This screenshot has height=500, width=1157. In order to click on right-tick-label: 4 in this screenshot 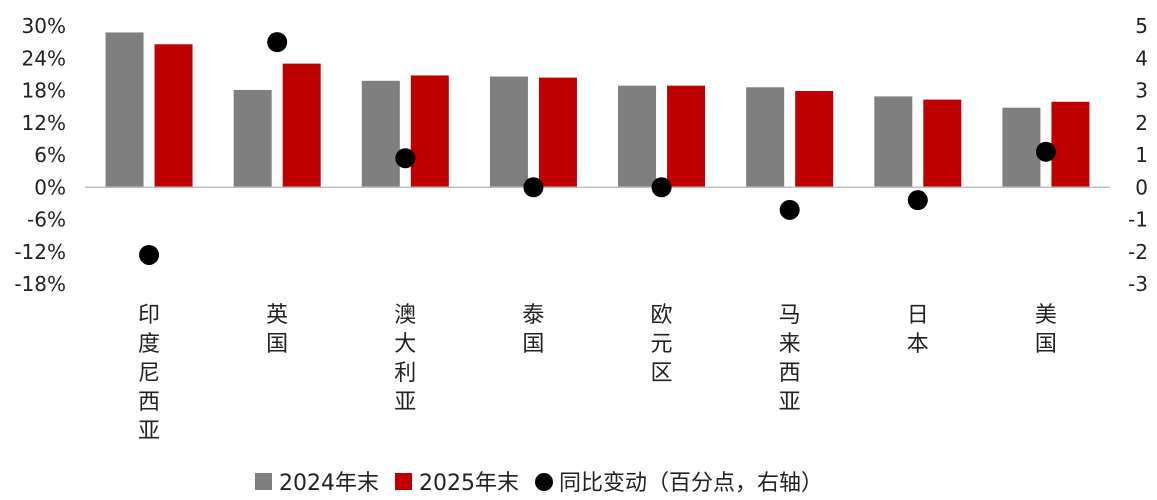, I will do `click(1141, 58)`.